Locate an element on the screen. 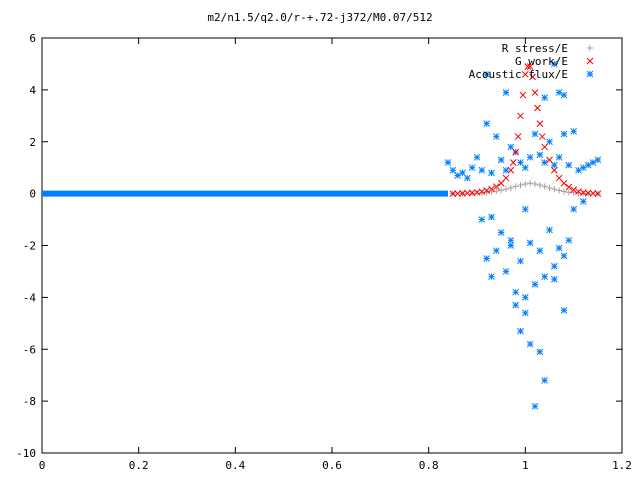  y-tick-label: 0 is located at coordinates (32, 194).